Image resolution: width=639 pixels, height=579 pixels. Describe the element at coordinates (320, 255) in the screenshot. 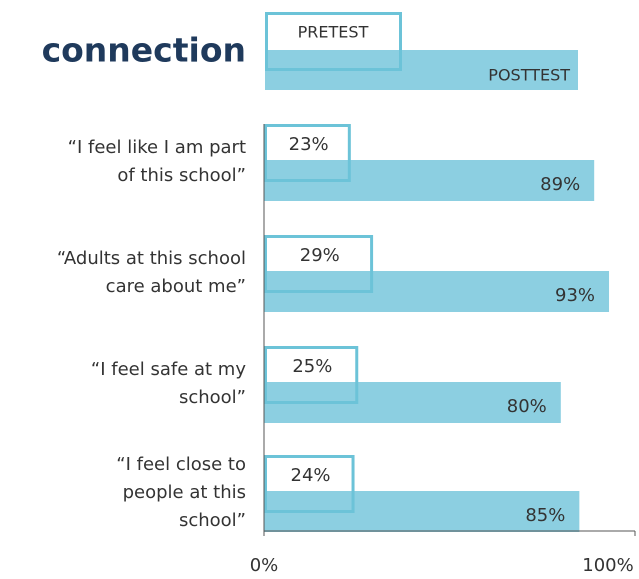

I see `value-label: 29%` at that location.